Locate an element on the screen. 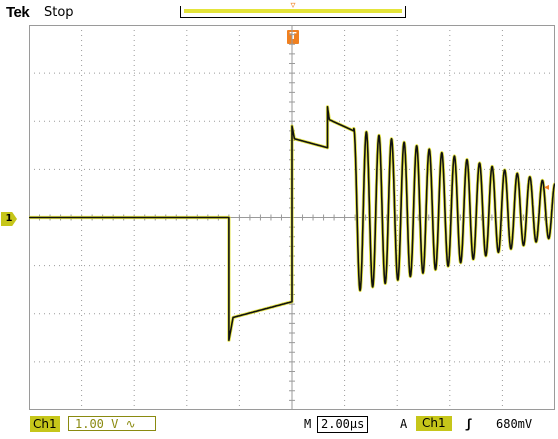  main-timebase-label: M is located at coordinates (308, 424).